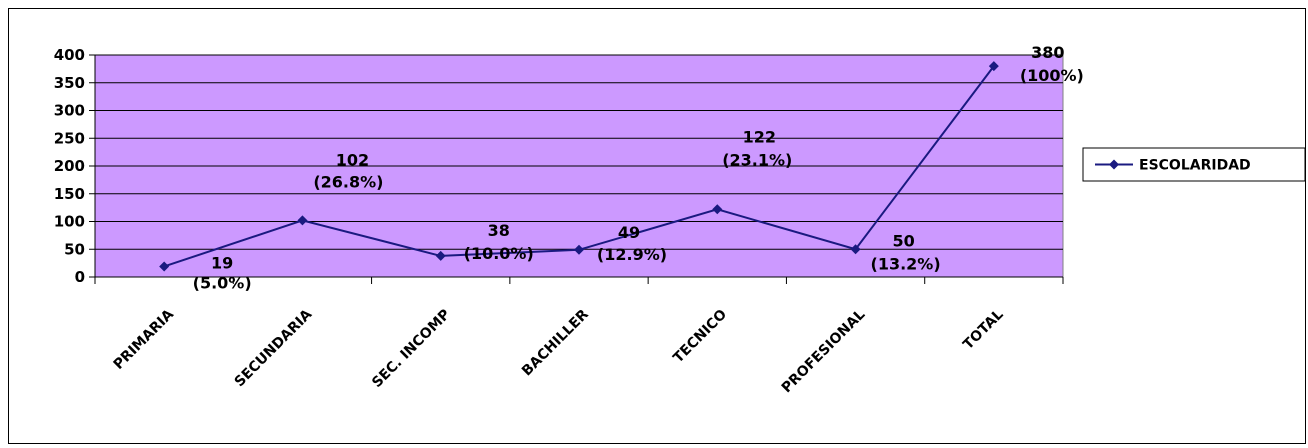 The height and width of the screenshot is (448, 1308). Describe the element at coordinates (824, 351) in the screenshot. I see `x-category-label: PROFESIONAL` at that location.